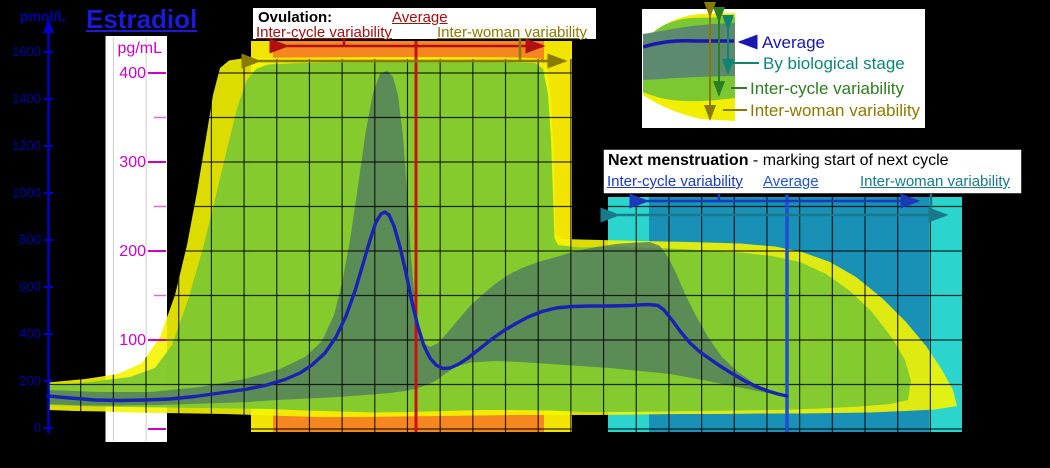 This screenshot has width=1050, height=468. I want to click on menstruation-average-label: Average, so click(791, 181).